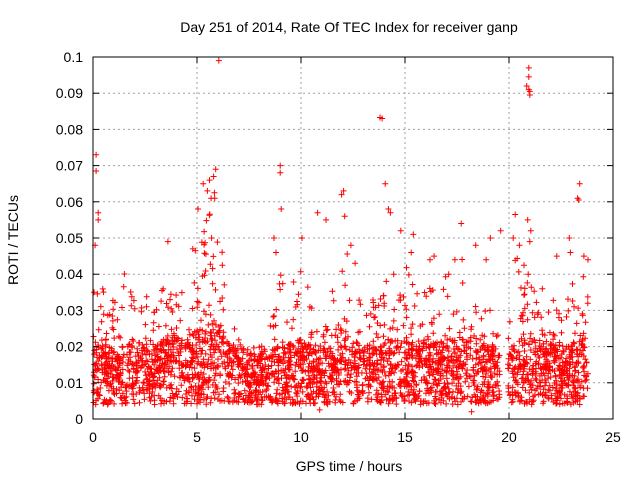 The height and width of the screenshot is (480, 640). Describe the element at coordinates (69, 310) in the screenshot. I see `y-tick-label: 0.03` at that location.